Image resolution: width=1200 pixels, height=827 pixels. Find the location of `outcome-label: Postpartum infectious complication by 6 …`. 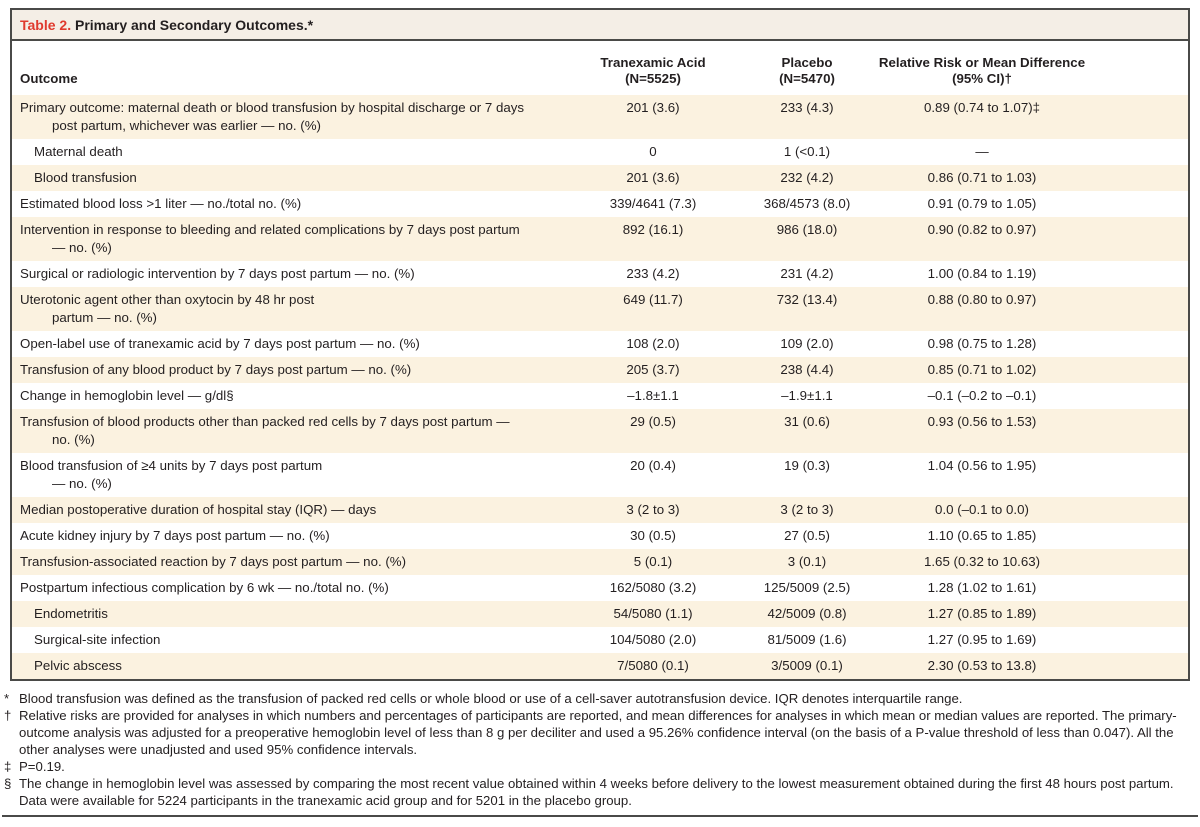

outcome-label: Postpartum infectious complication by 6 … is located at coordinates (204, 587).